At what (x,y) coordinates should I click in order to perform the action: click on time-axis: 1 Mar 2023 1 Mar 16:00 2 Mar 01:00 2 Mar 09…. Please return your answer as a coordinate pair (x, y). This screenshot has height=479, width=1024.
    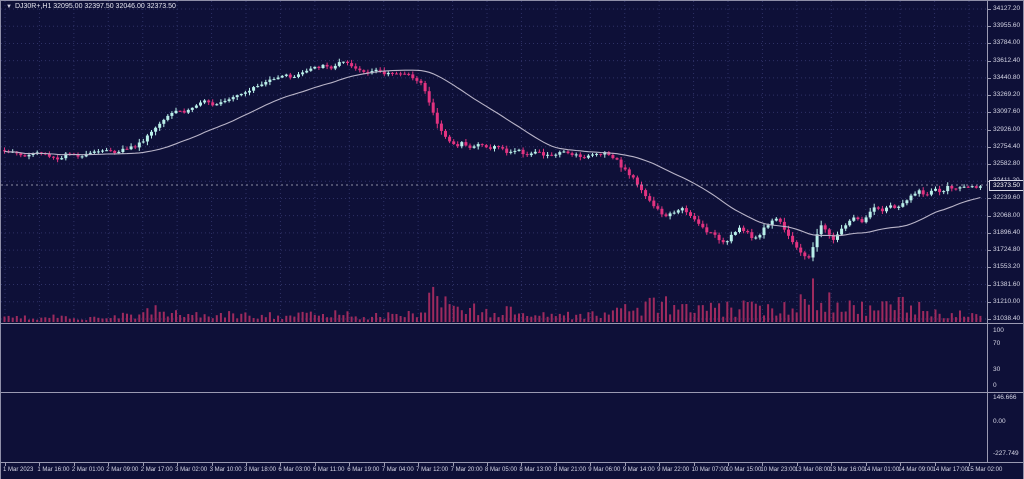
    Looking at the image, I should click on (512, 471).